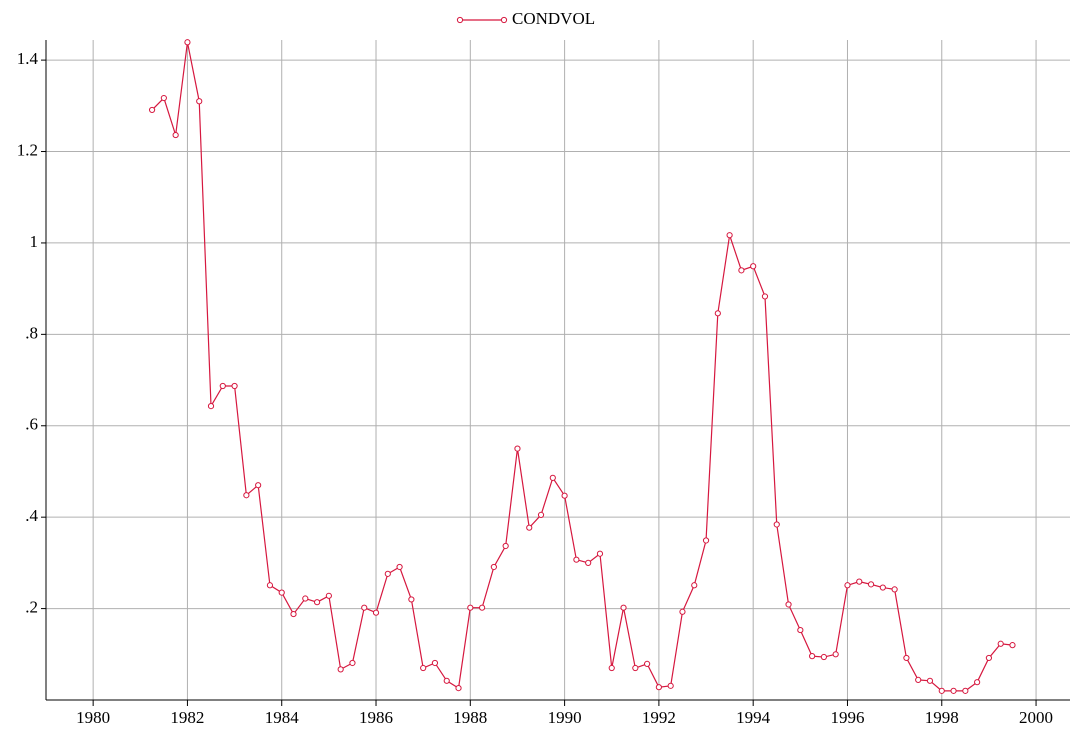 The width and height of the screenshot is (1076, 731). I want to click on y-tick-label: .8, so click(31, 332).